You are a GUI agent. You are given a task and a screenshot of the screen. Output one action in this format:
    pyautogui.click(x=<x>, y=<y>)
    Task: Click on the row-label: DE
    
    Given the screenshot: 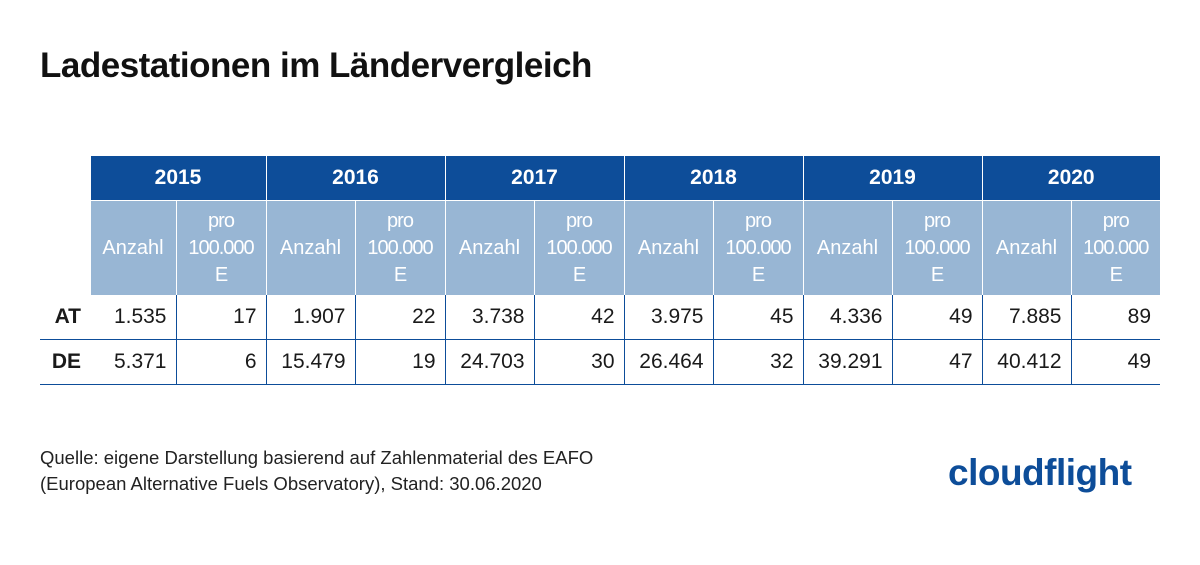 What is the action you would take?
    pyautogui.click(x=65, y=362)
    